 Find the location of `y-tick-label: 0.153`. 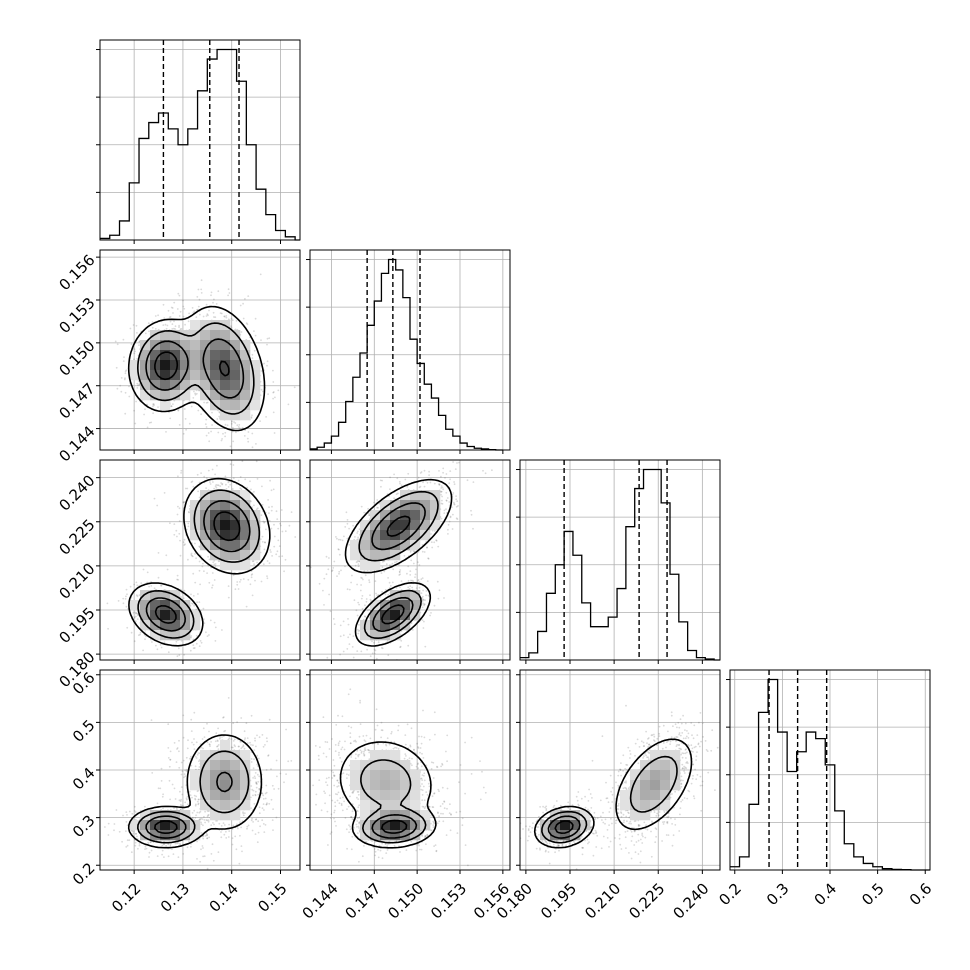

y-tick-label: 0.153 is located at coordinates (76, 315).